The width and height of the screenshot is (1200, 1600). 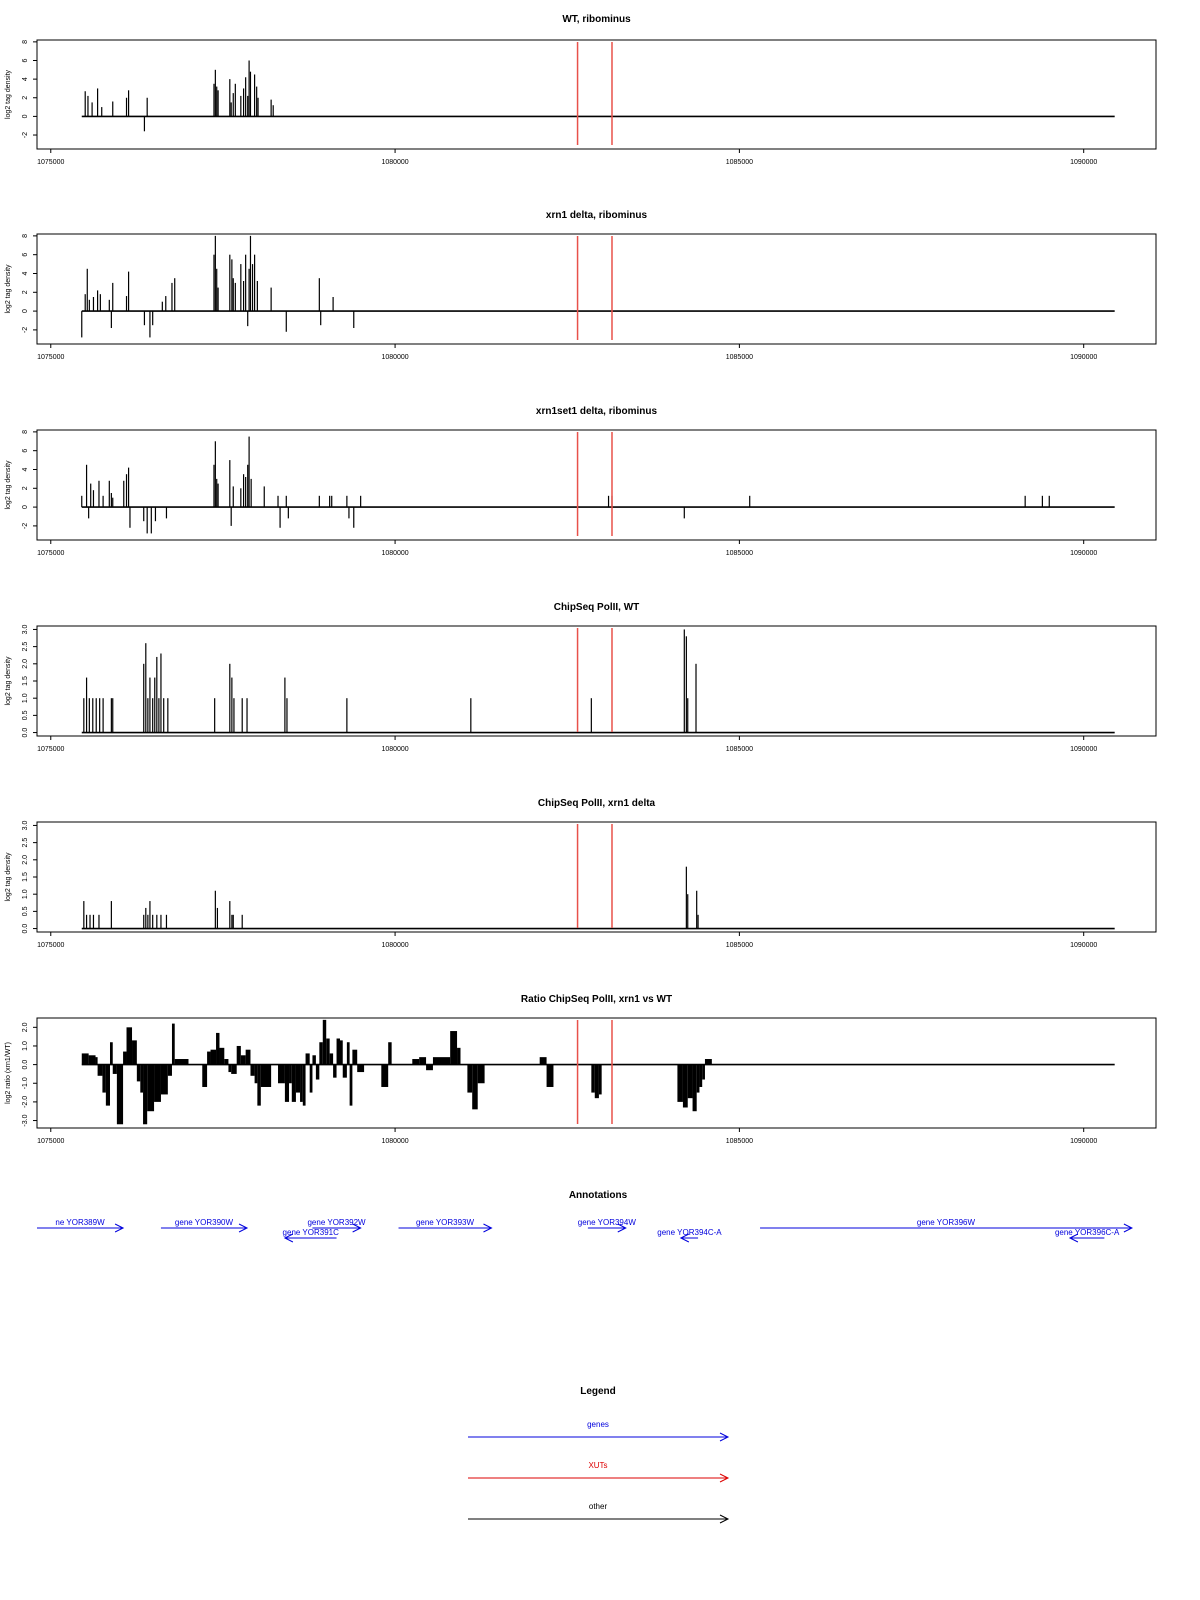 I want to click on x-tick-label: 1090000, so click(x=1083, y=749).